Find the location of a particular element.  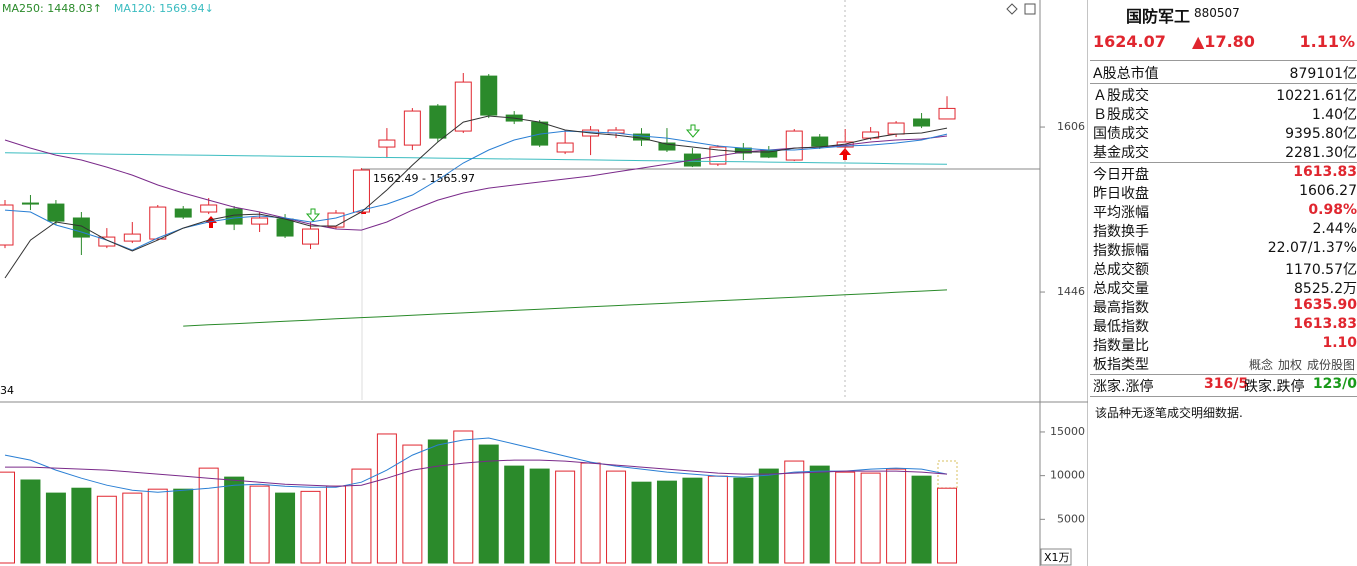

index-code: 880507 is located at coordinates (1217, 13).